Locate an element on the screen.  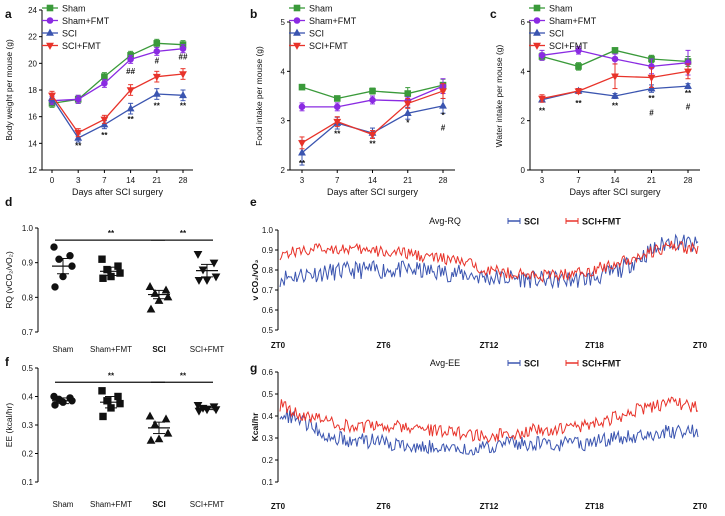
y-axis-label: Kcal/hr is located at coordinates (255, 427).